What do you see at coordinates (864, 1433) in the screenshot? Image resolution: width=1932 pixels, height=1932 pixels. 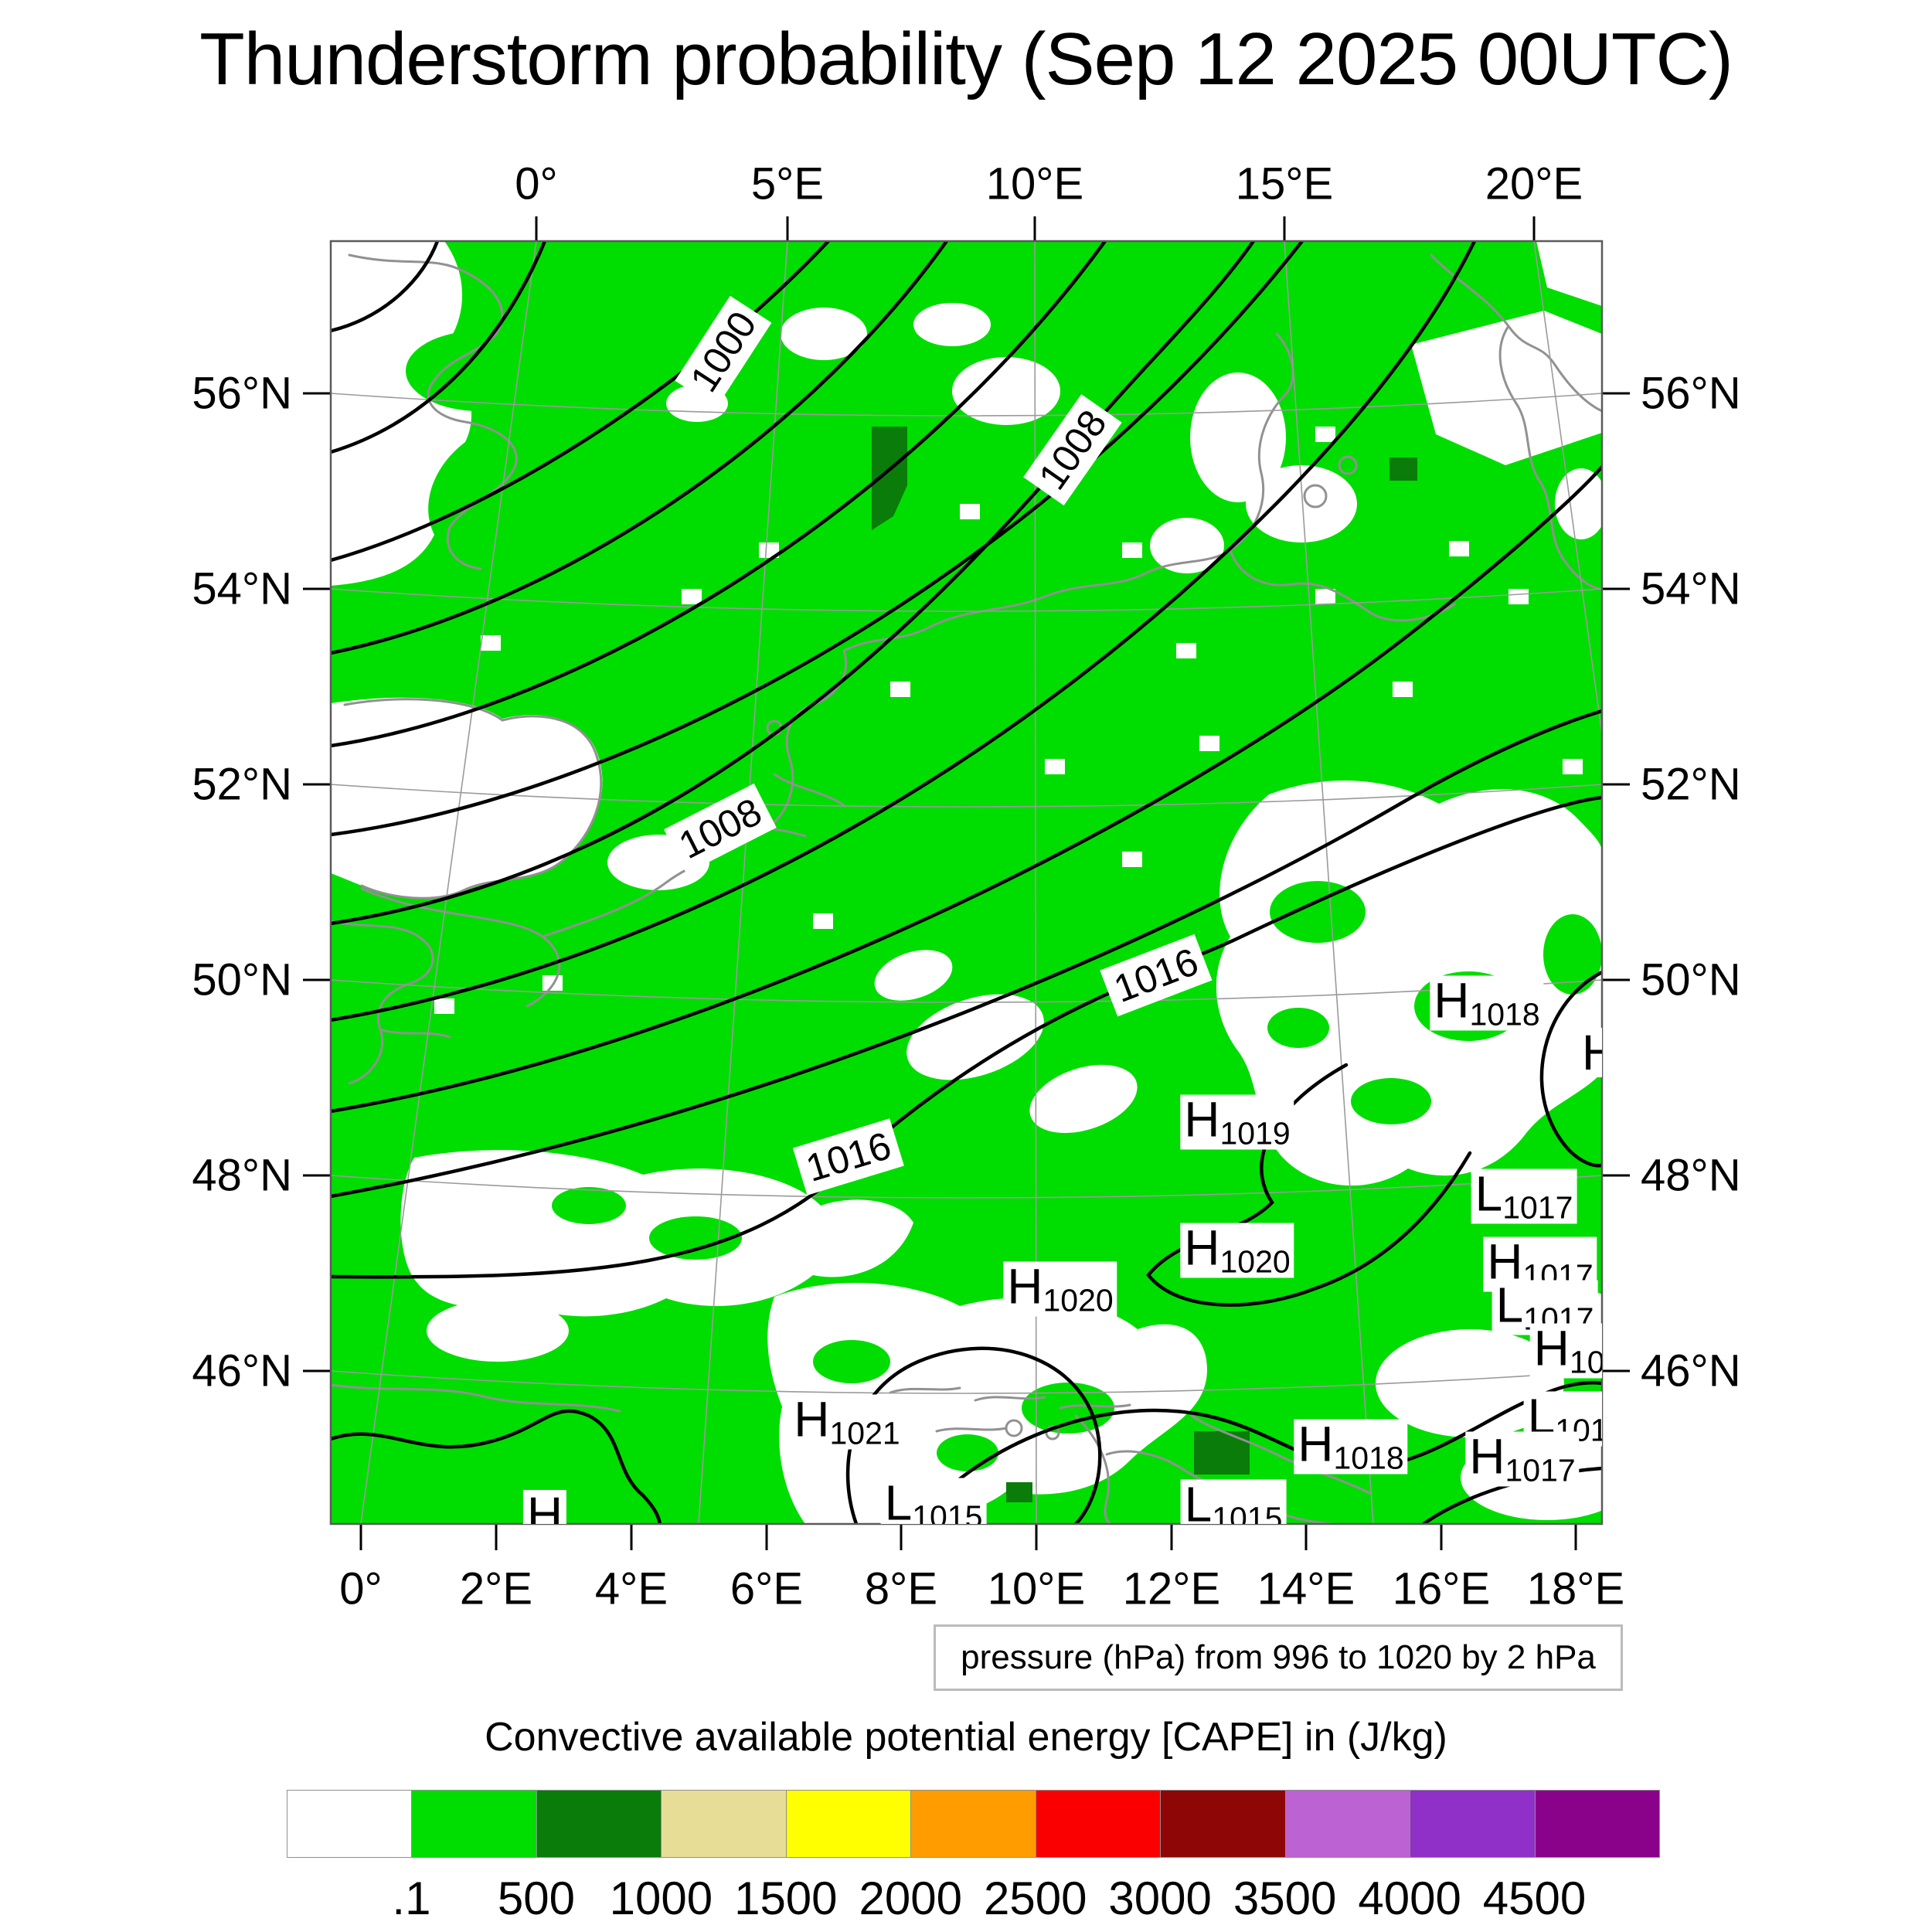 I see `pressure-center-value: 1021` at bounding box center [864, 1433].